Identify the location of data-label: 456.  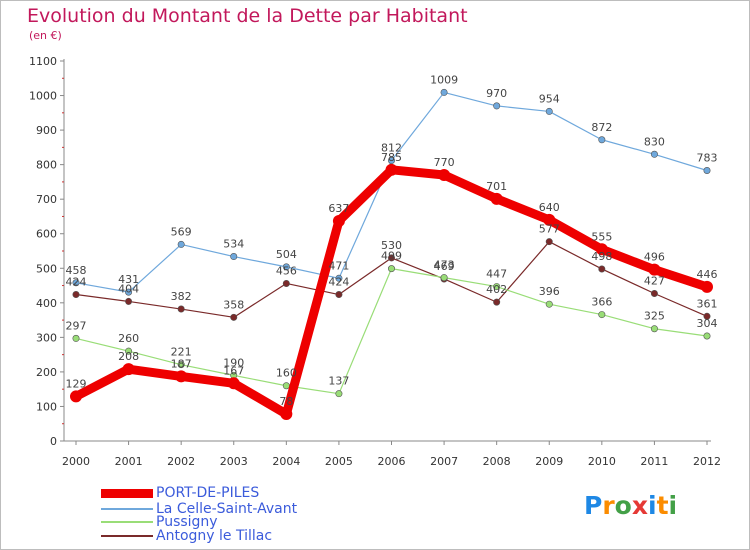
(286, 270).